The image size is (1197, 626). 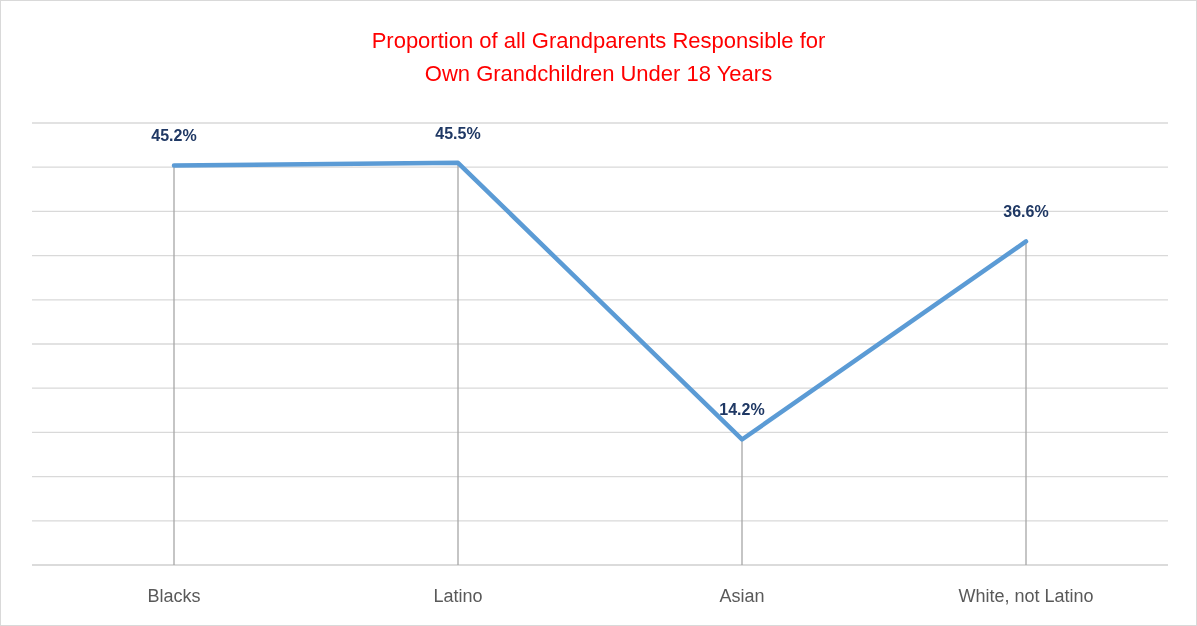 What do you see at coordinates (458, 596) in the screenshot?
I see `x-tick-label: Latino` at bounding box center [458, 596].